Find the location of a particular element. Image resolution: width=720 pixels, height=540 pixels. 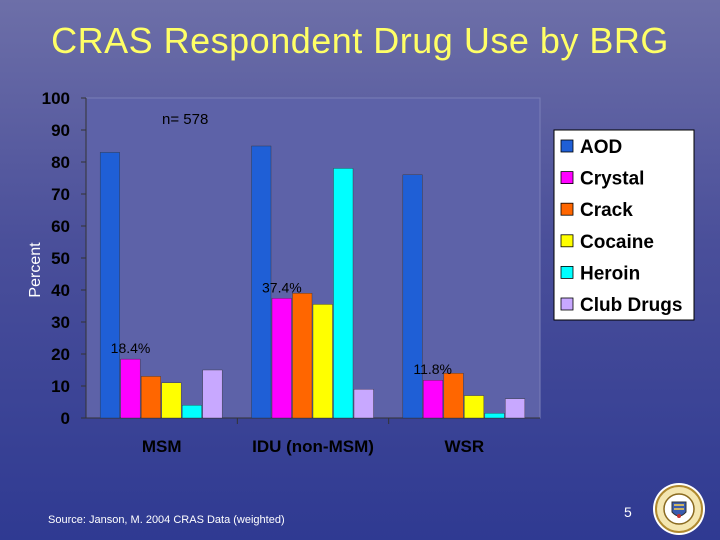

y-tick-label: 90 is located at coordinates (60, 130).